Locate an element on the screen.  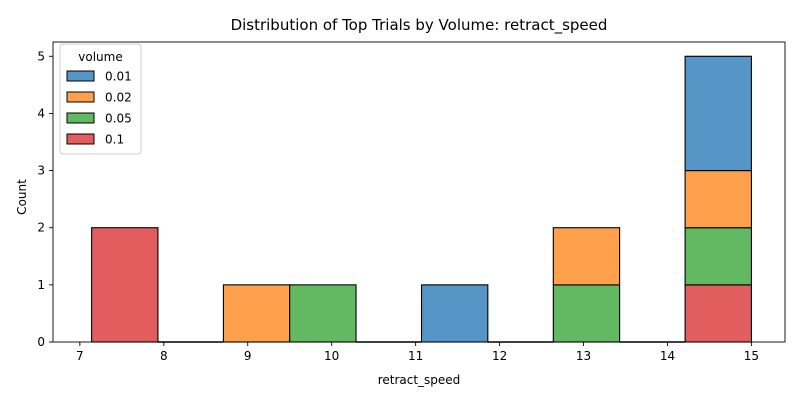
legend-label-0.01: 0.01 is located at coordinates (118, 77).